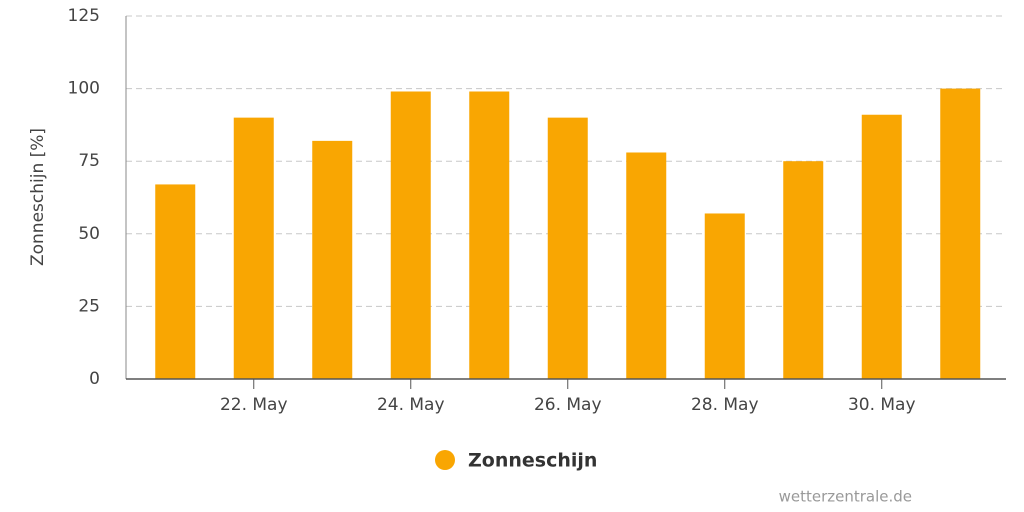 The width and height of the screenshot is (1024, 512). Describe the element at coordinates (882, 405) in the screenshot. I see `x-tick-label: 30. May` at that location.